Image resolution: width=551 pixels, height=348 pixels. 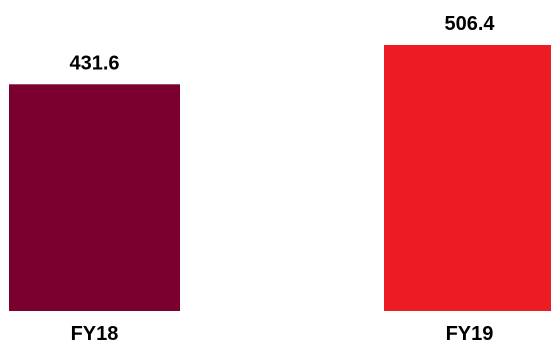 What do you see at coordinates (94, 63) in the screenshot?
I see `data-label-fy18: 431.6` at bounding box center [94, 63].